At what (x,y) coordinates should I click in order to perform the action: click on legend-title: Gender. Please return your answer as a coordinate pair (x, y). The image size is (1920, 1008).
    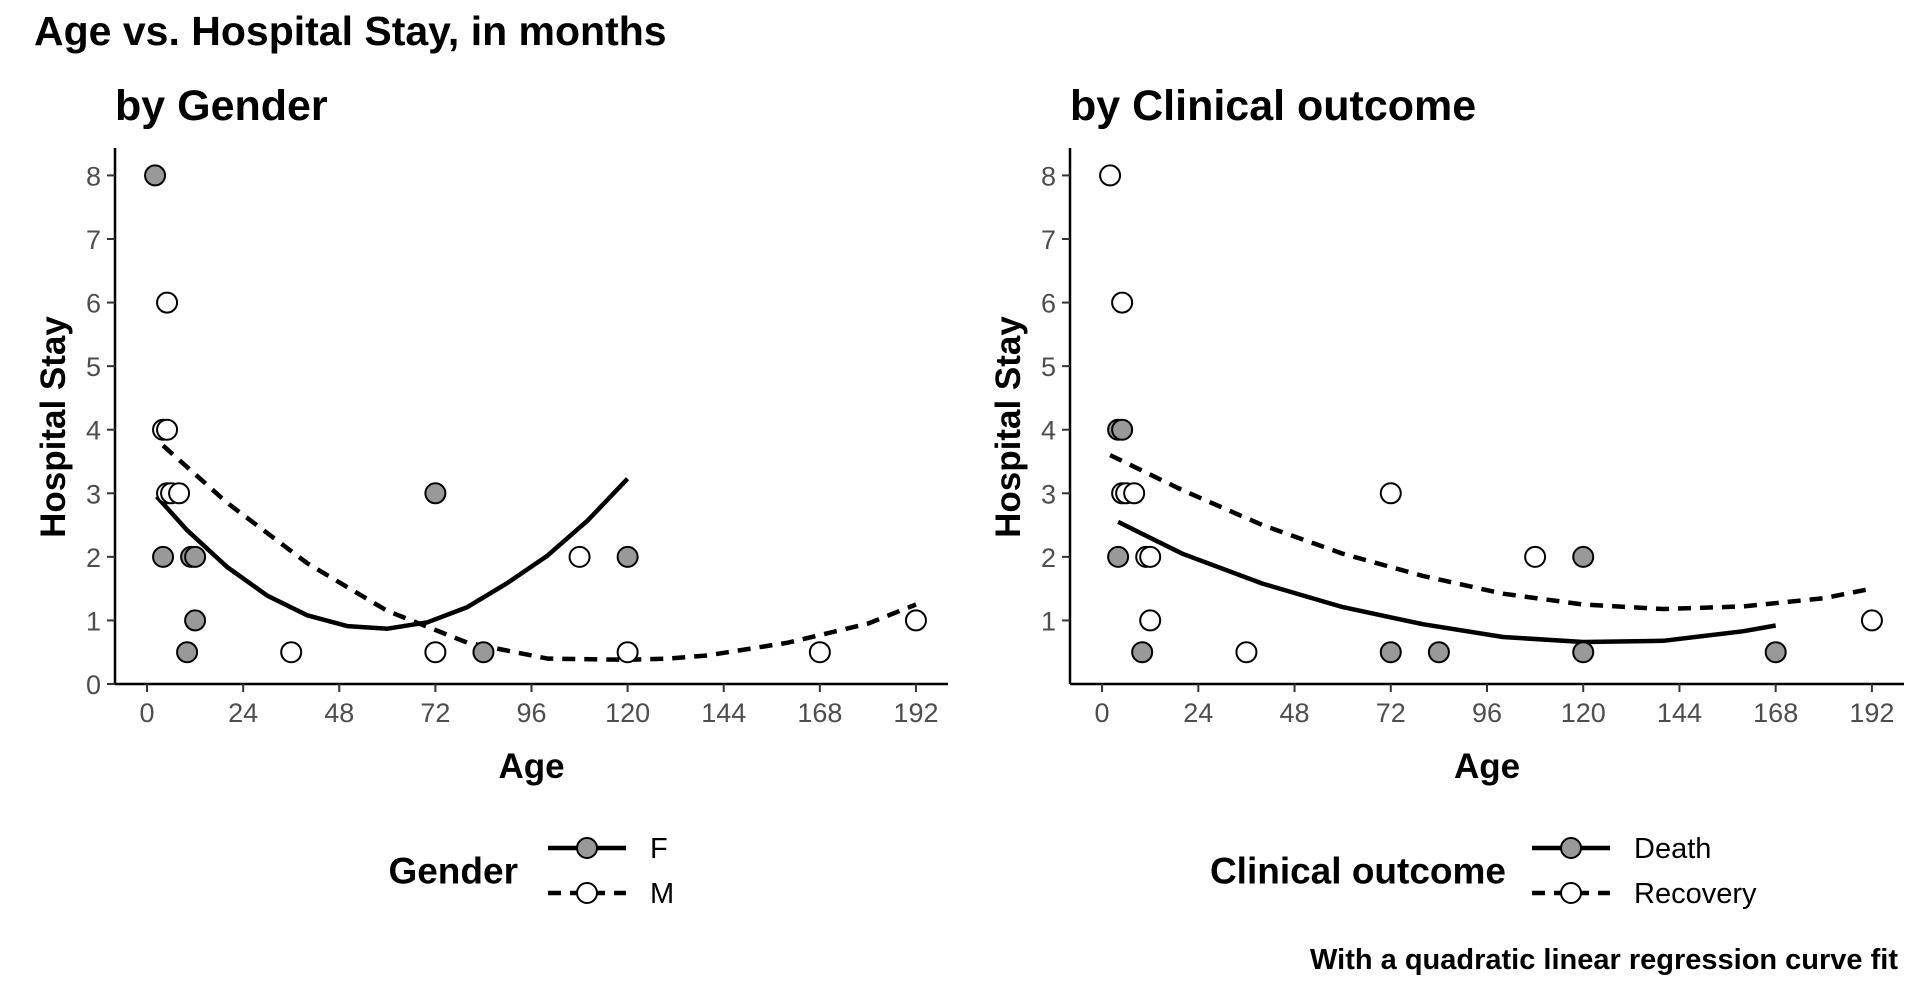
    Looking at the image, I should click on (453, 871).